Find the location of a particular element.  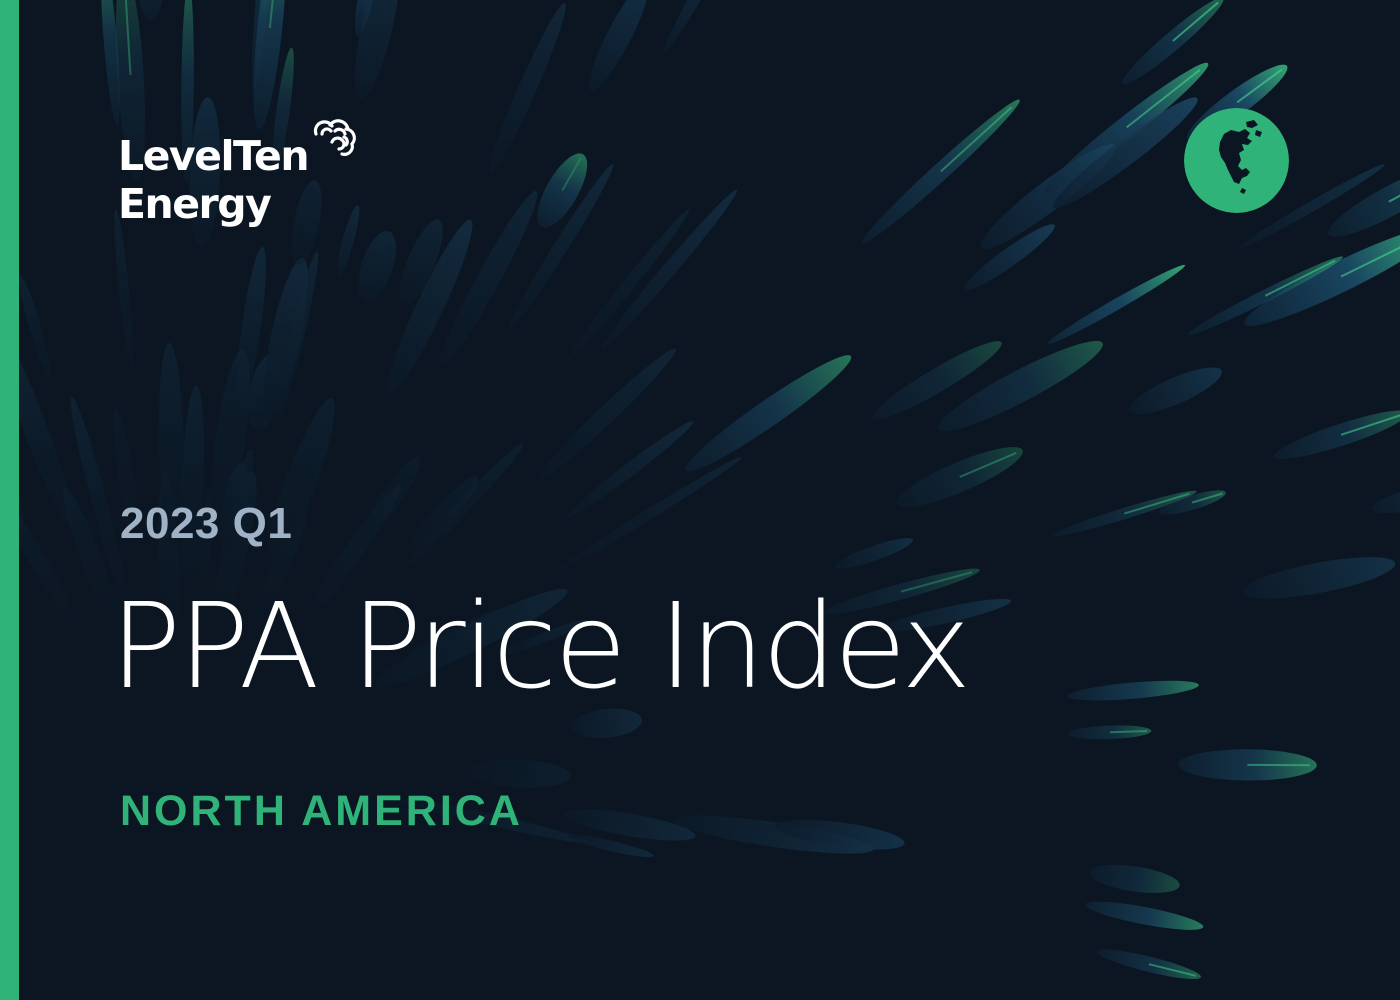

report-period: 2023 Q1 is located at coordinates (206, 523).